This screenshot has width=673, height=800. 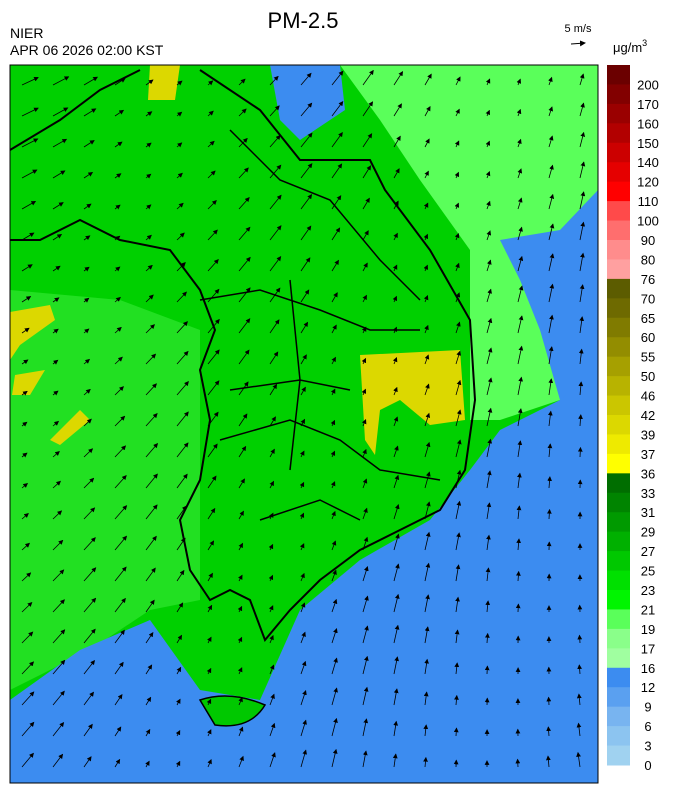 I want to click on colorbar-label: 60, so click(x=648, y=337).